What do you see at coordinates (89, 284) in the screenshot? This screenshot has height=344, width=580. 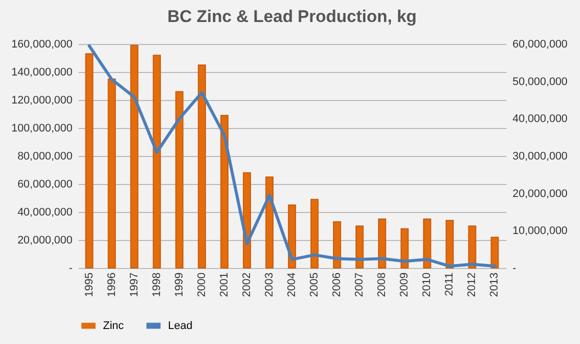 I see `x-tick-label: 1995` at bounding box center [89, 284].